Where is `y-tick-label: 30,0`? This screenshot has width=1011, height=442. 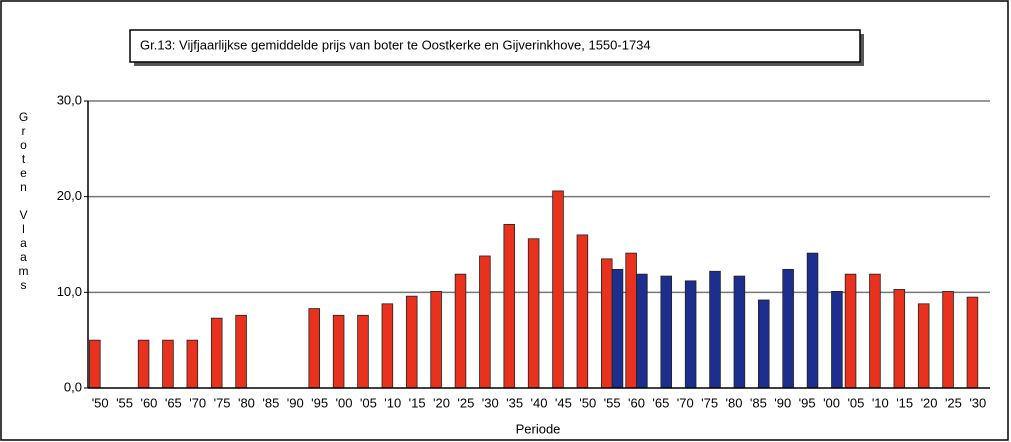
y-tick-label: 30,0 is located at coordinates (69, 99).